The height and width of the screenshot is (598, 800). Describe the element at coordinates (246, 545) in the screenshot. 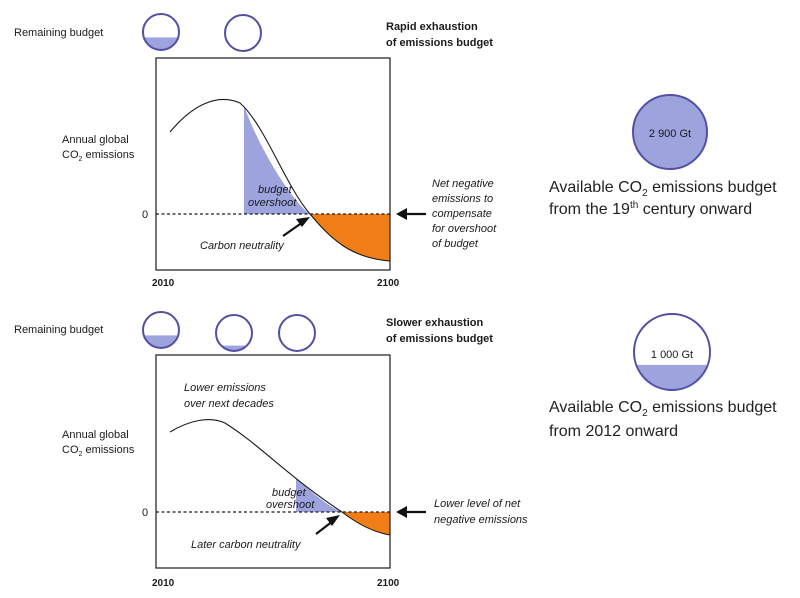

I see `bottom-carbon-neutrality-label: Later carbon neutrality` at that location.